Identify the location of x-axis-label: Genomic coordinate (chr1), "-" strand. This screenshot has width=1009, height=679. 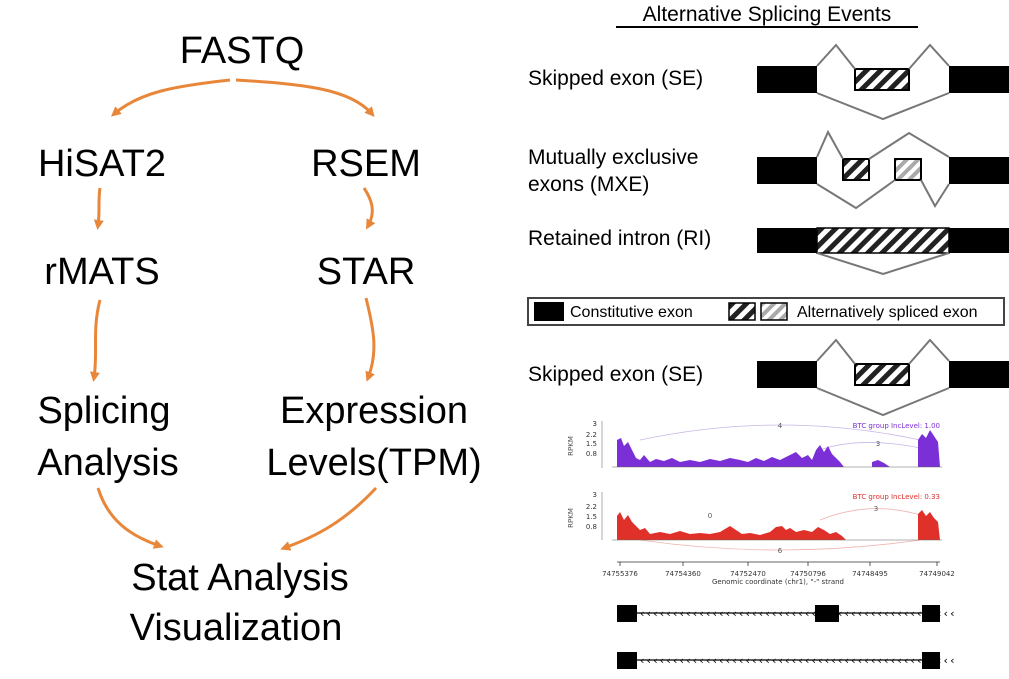
(778, 582).